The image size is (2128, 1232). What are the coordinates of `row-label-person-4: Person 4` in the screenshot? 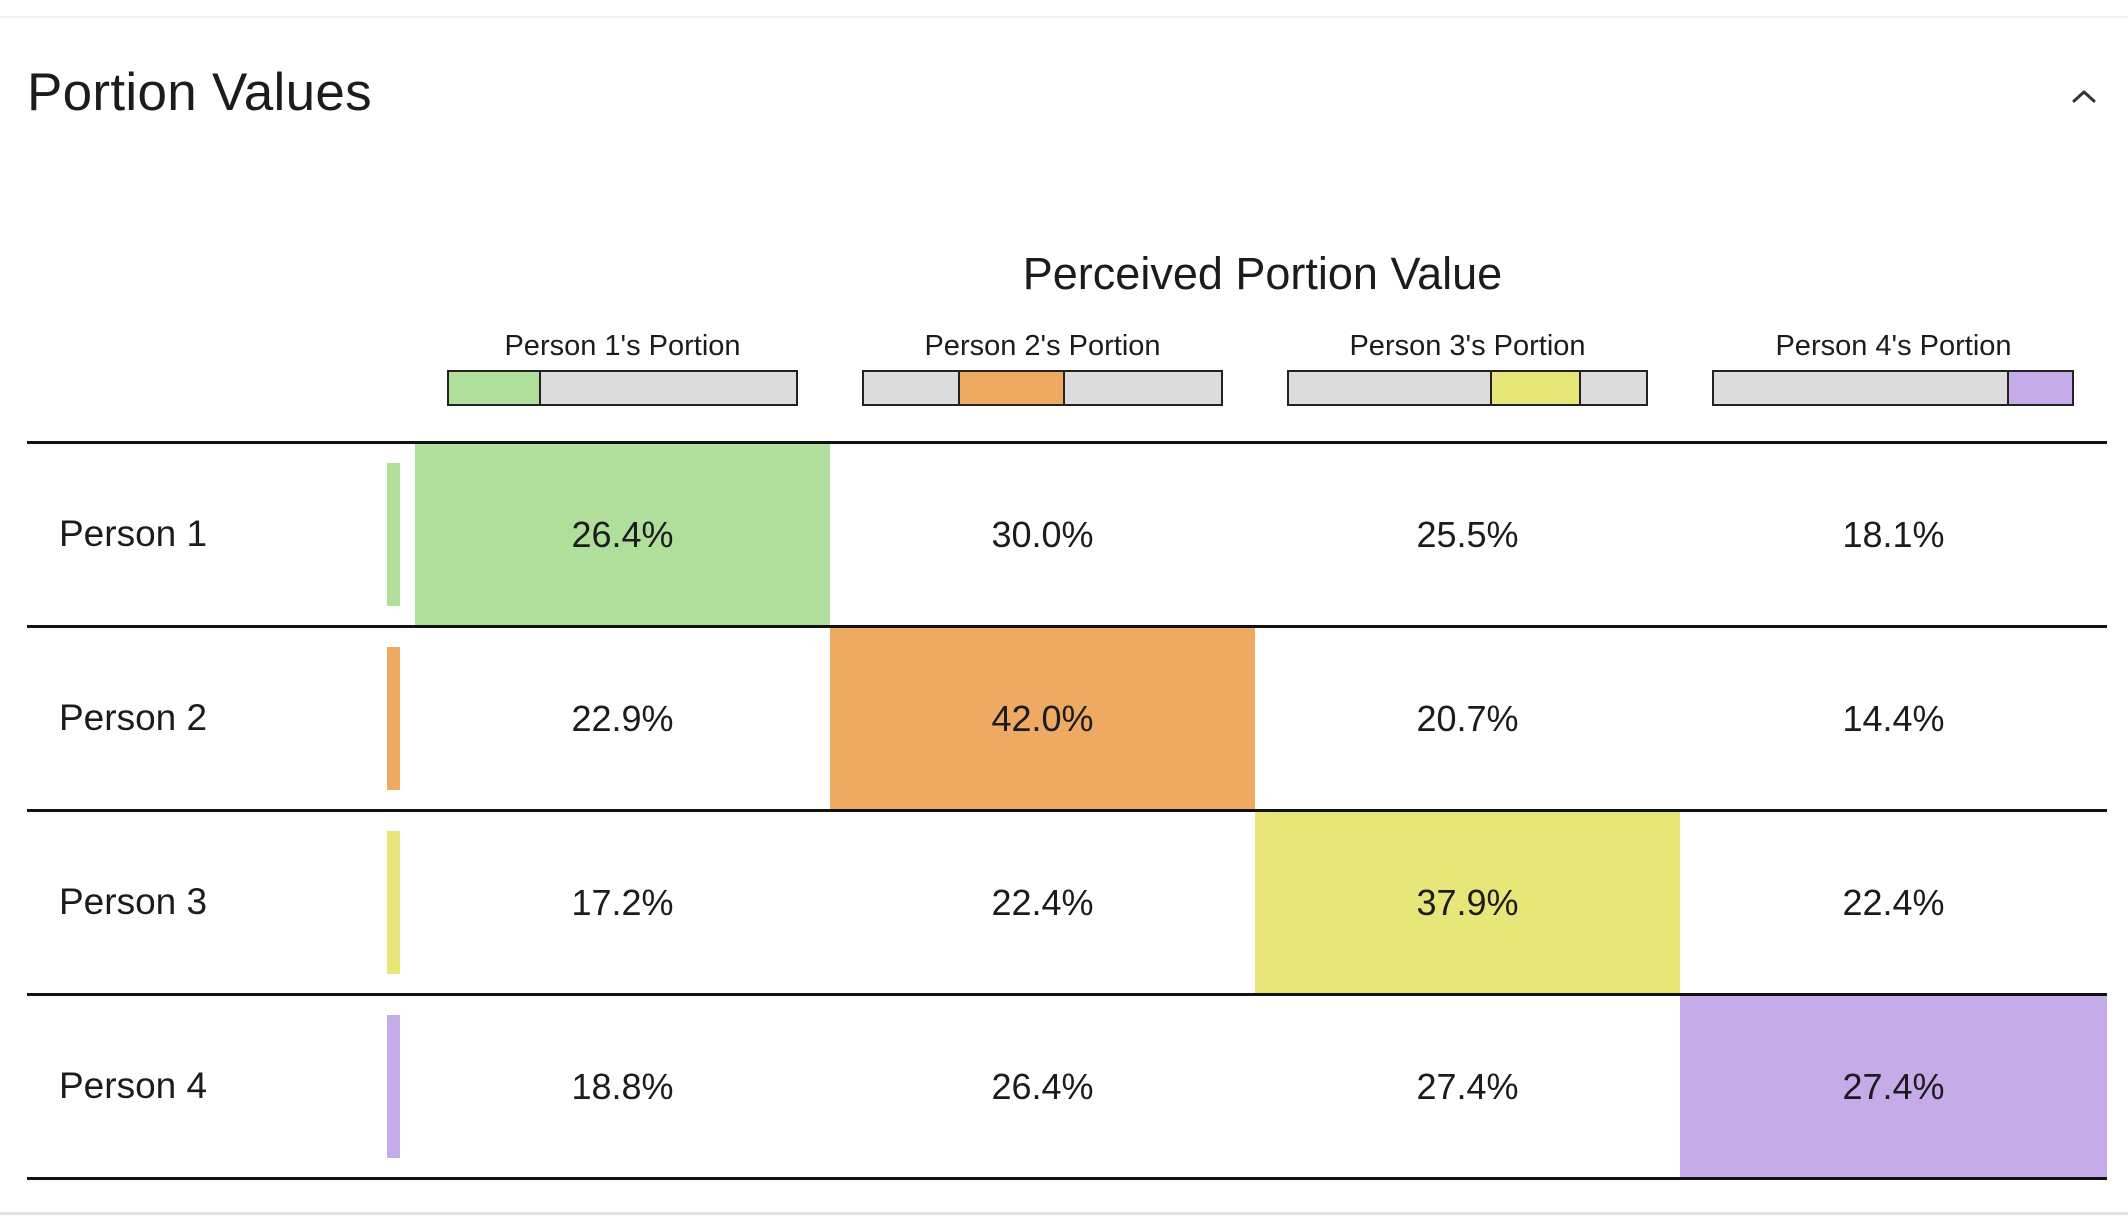 It's located at (133, 1085).